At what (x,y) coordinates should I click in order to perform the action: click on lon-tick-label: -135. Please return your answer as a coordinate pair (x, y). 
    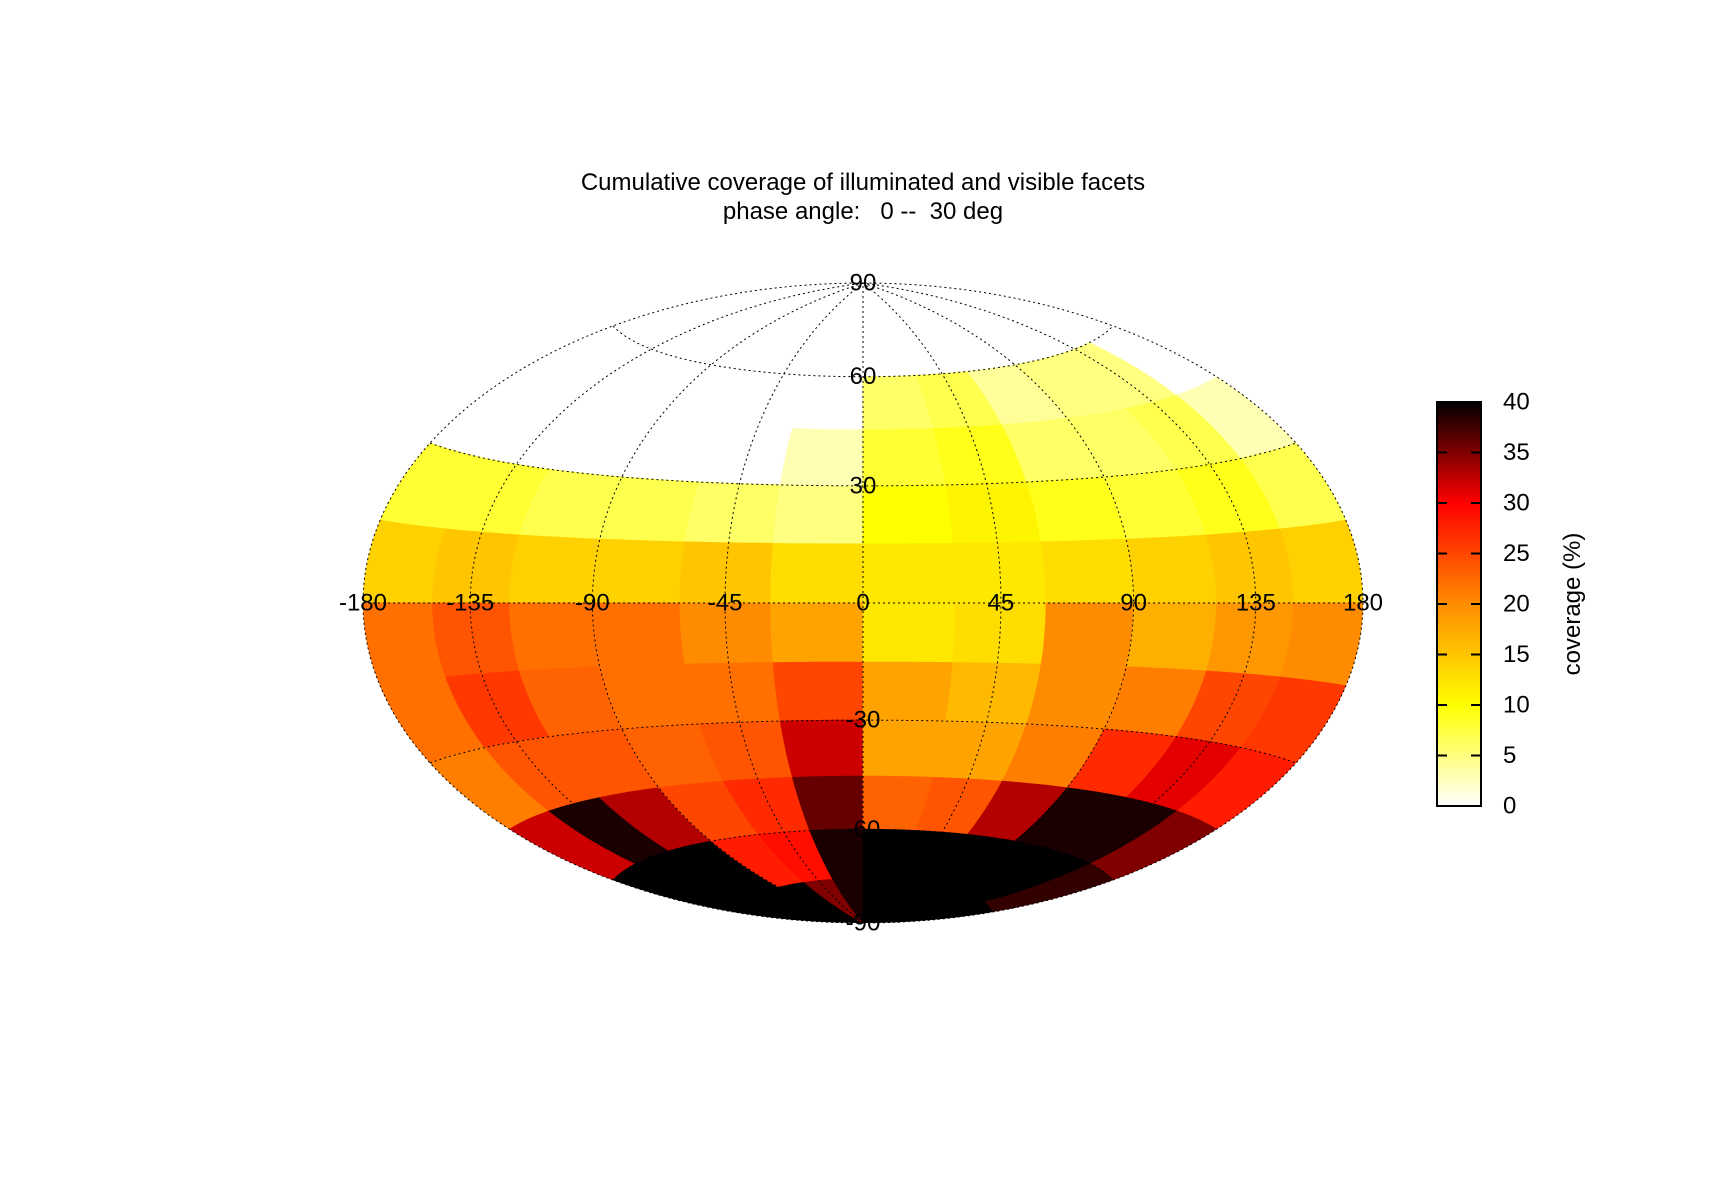
    Looking at the image, I should click on (470, 603).